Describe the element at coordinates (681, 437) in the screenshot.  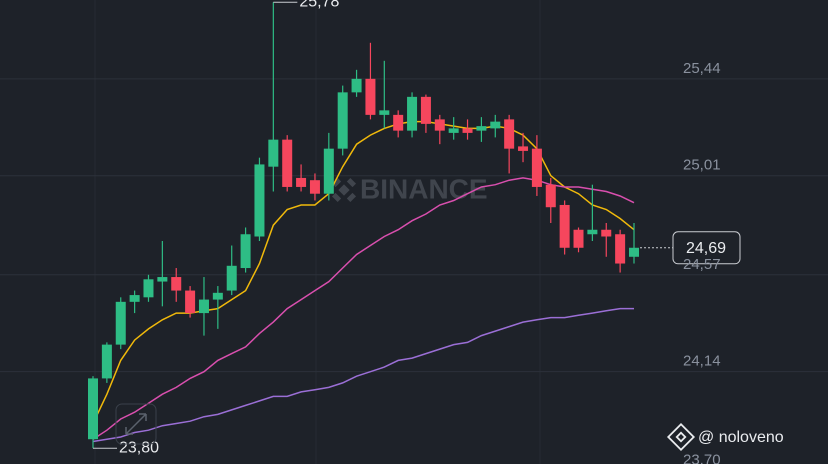
I see `credit-logo` at that location.